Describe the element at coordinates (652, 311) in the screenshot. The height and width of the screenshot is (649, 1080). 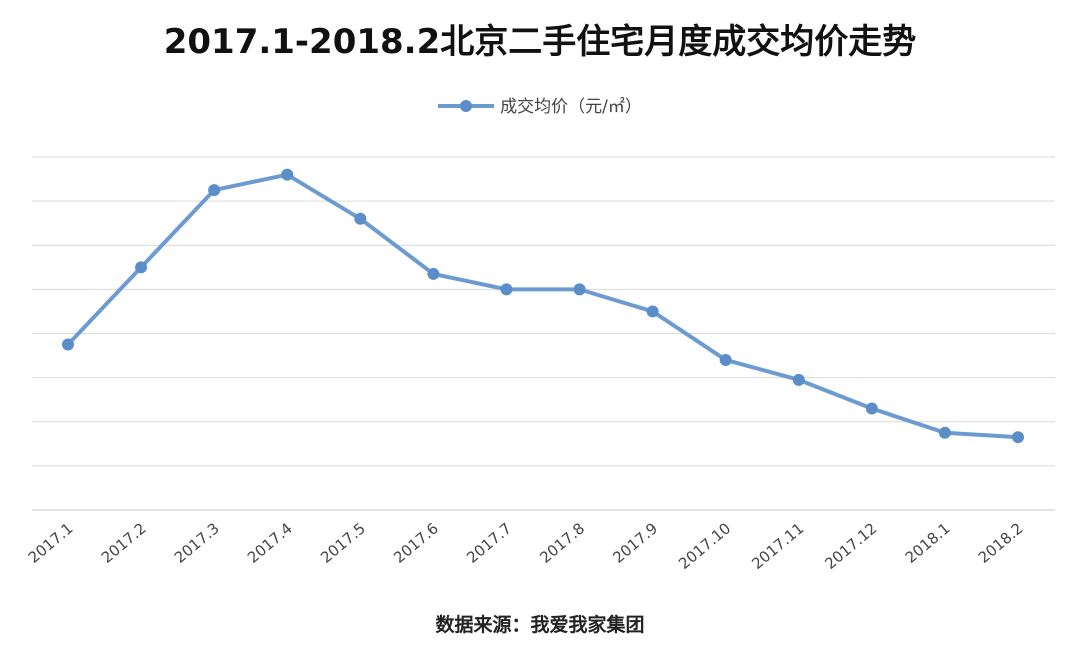
I see `data-point-2017.9` at that location.